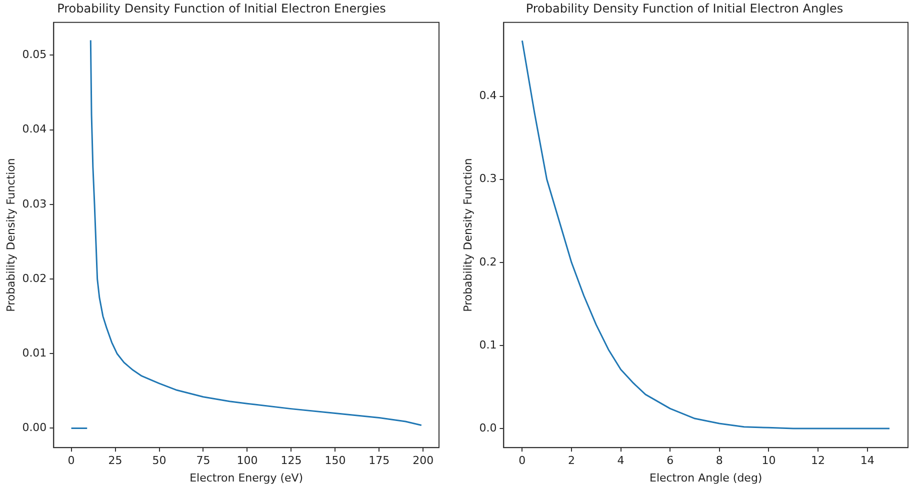 The height and width of the screenshot is (488, 914). What do you see at coordinates (670, 461) in the screenshot?
I see `x-tick-label: 6` at bounding box center [670, 461].